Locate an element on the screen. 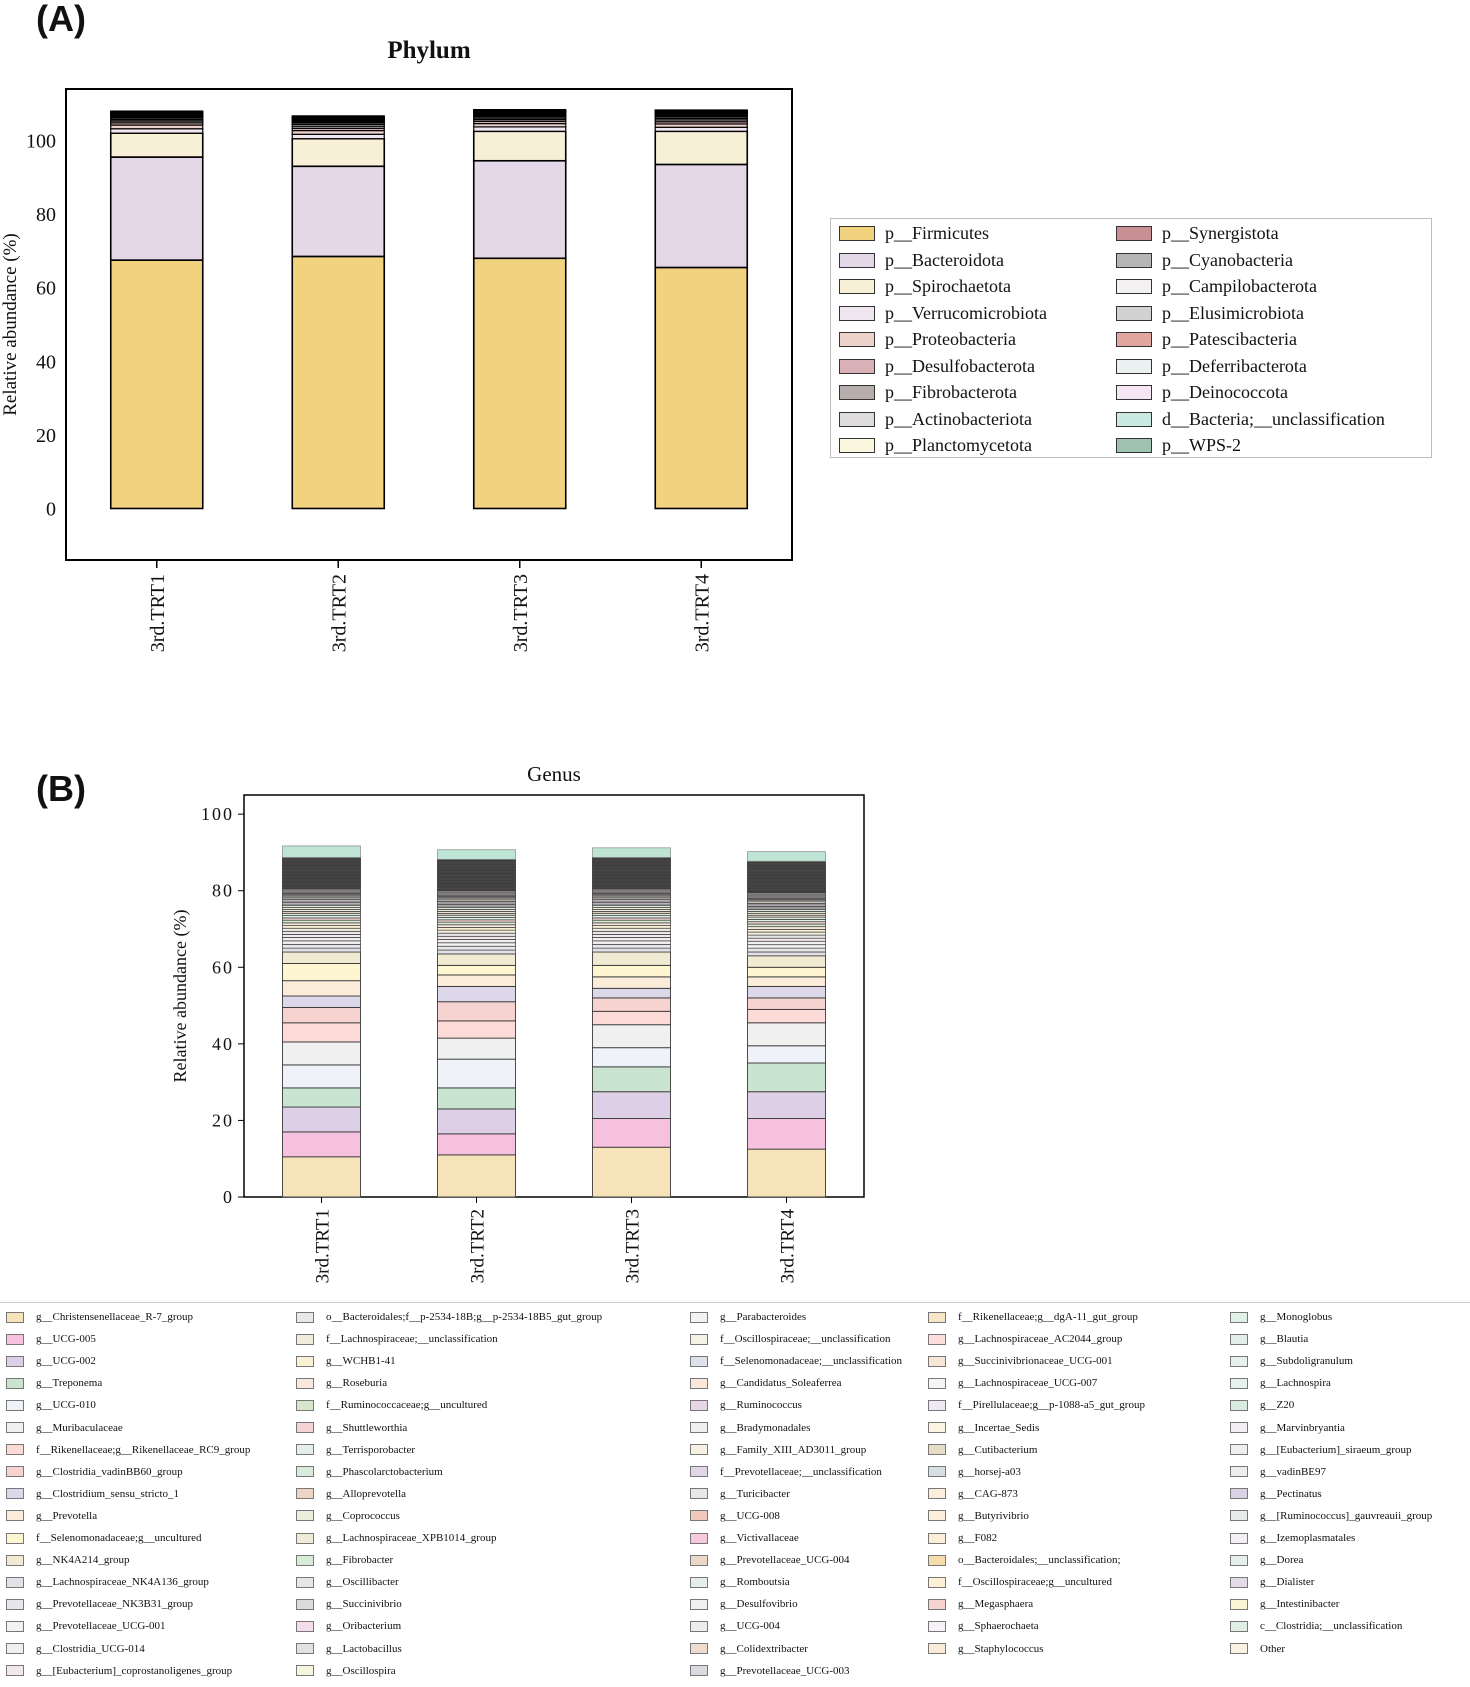  legend-label: g__Terrisporobacter is located at coordinates (371, 1449).